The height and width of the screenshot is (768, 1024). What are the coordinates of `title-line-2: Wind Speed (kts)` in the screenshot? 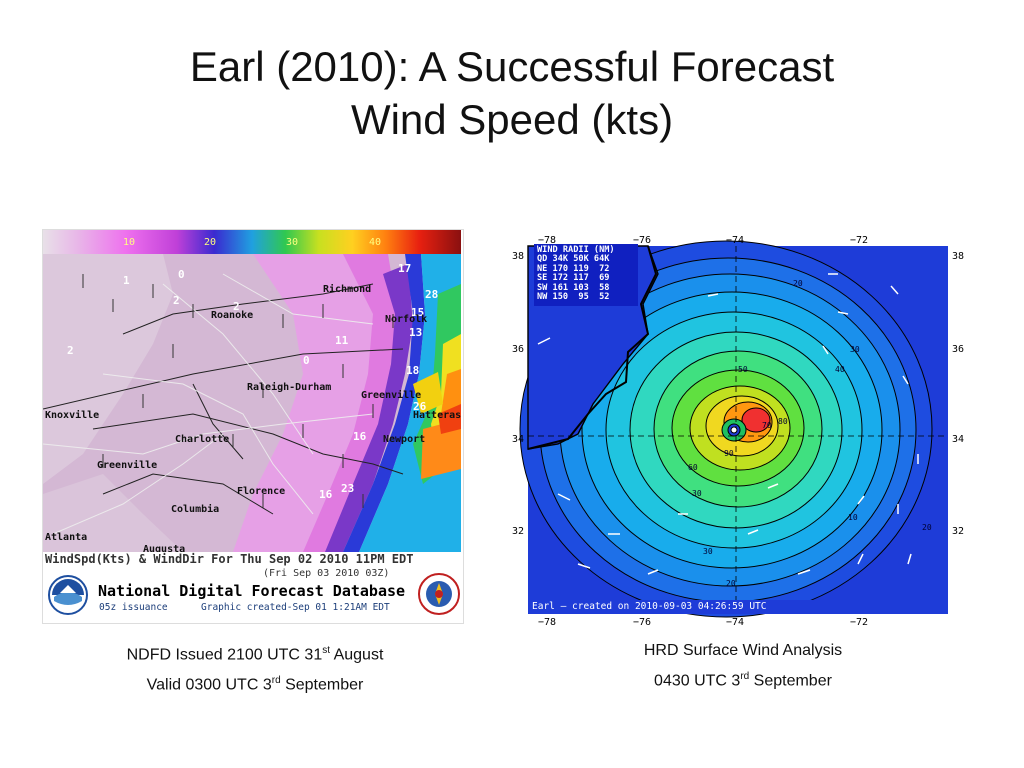 It's located at (512, 119).